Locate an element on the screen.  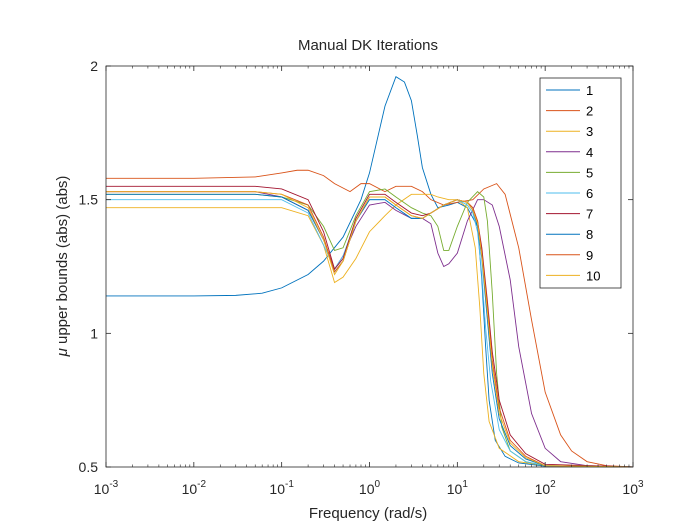
legend-label-2: 2 is located at coordinates (589, 111).